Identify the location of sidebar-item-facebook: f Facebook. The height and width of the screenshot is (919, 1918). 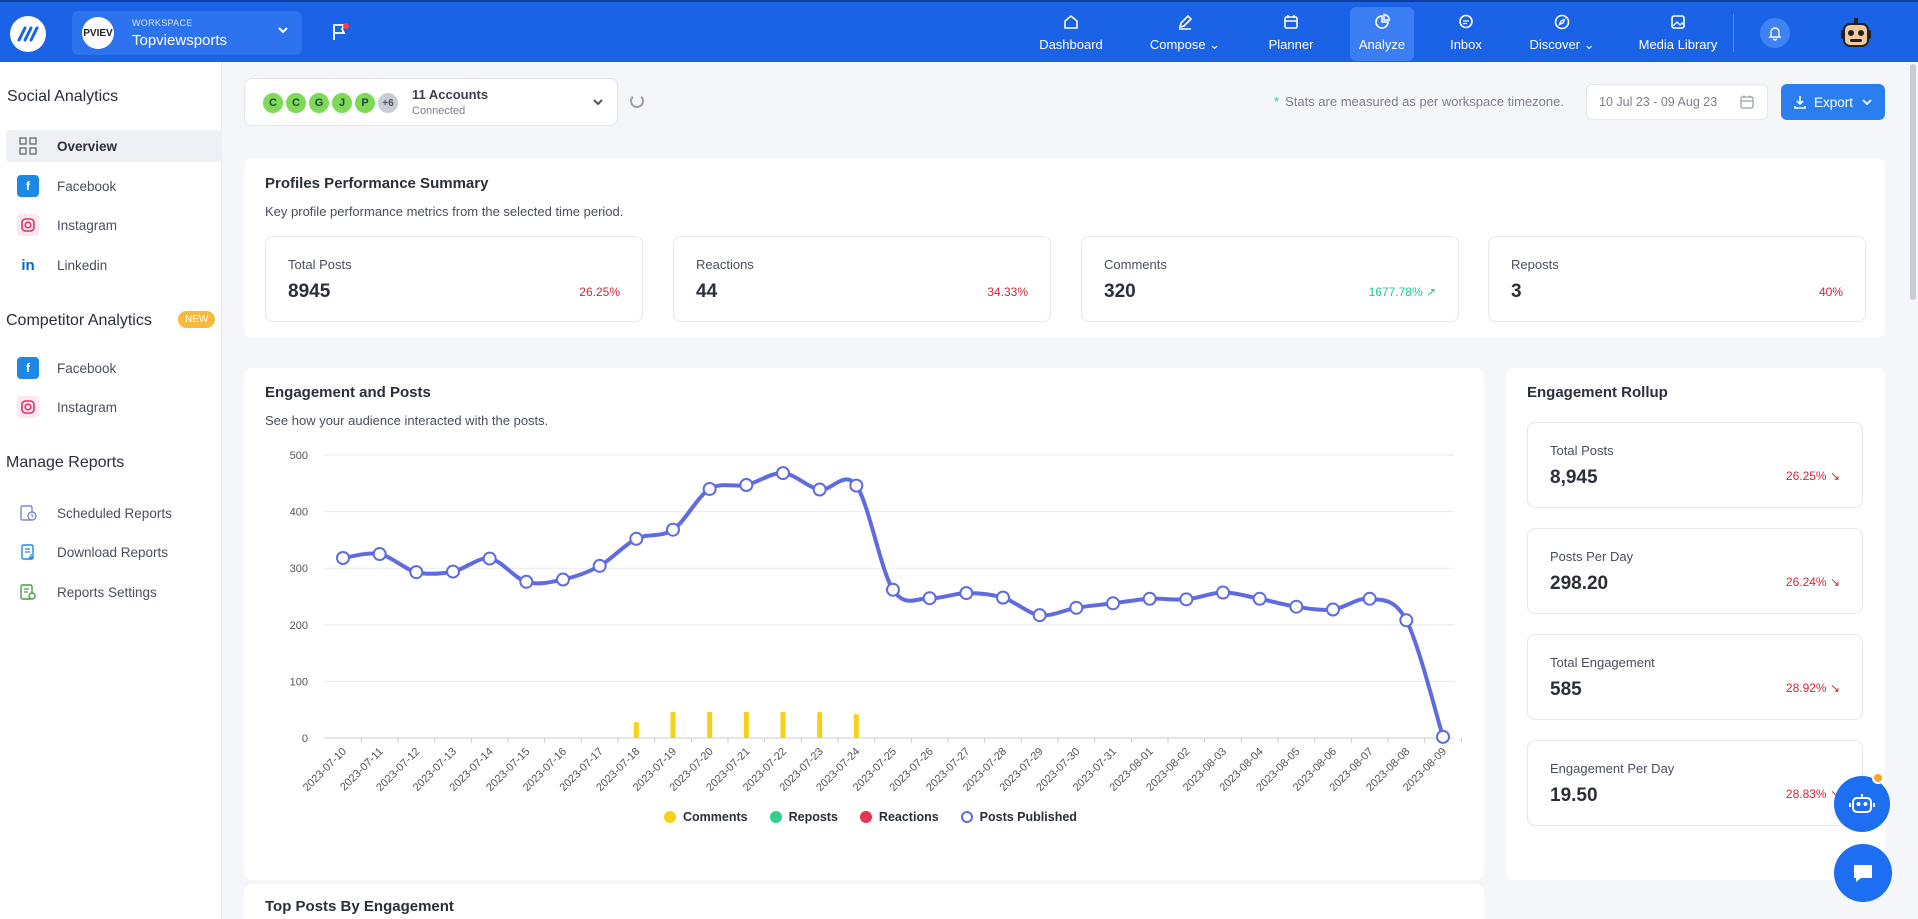
(114, 186).